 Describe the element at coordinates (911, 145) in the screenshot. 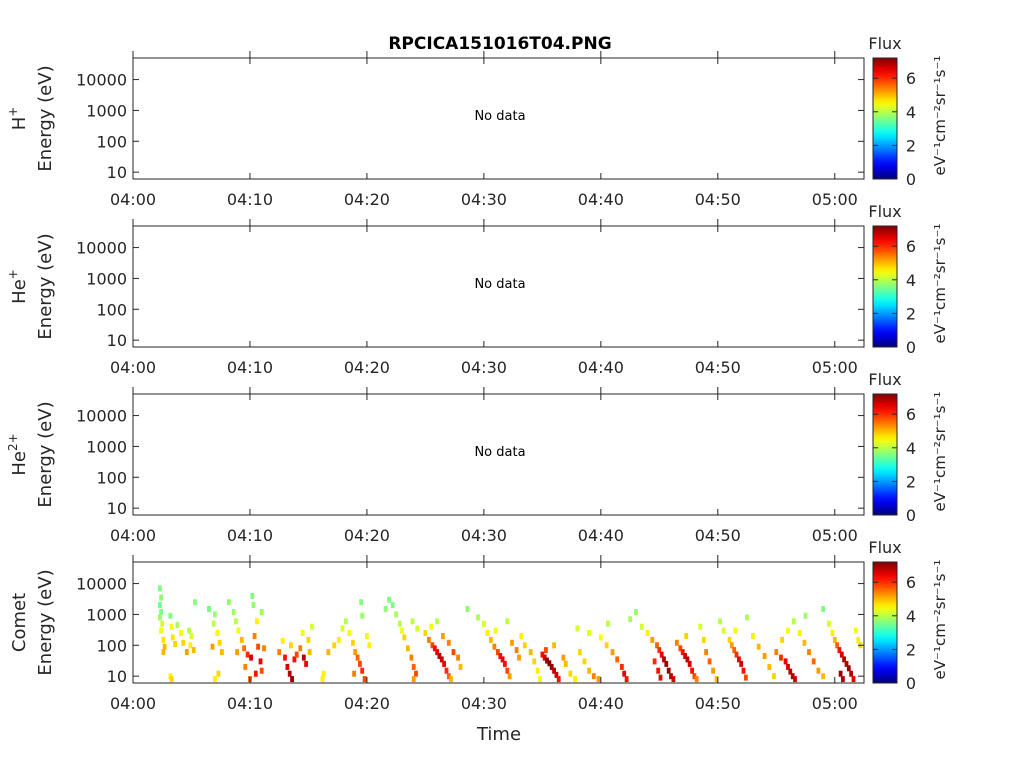

I see `colorbar-tick-label: 2` at that location.